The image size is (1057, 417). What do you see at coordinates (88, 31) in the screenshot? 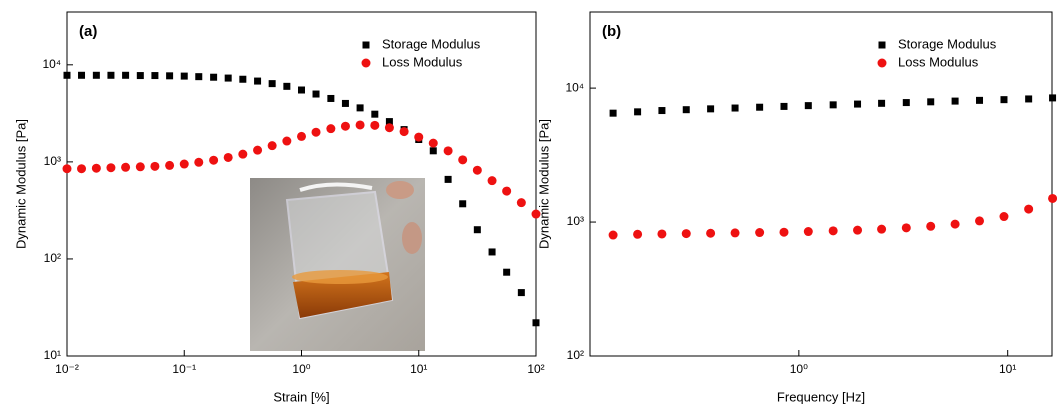
I see `panel-label: (a)` at bounding box center [88, 31].